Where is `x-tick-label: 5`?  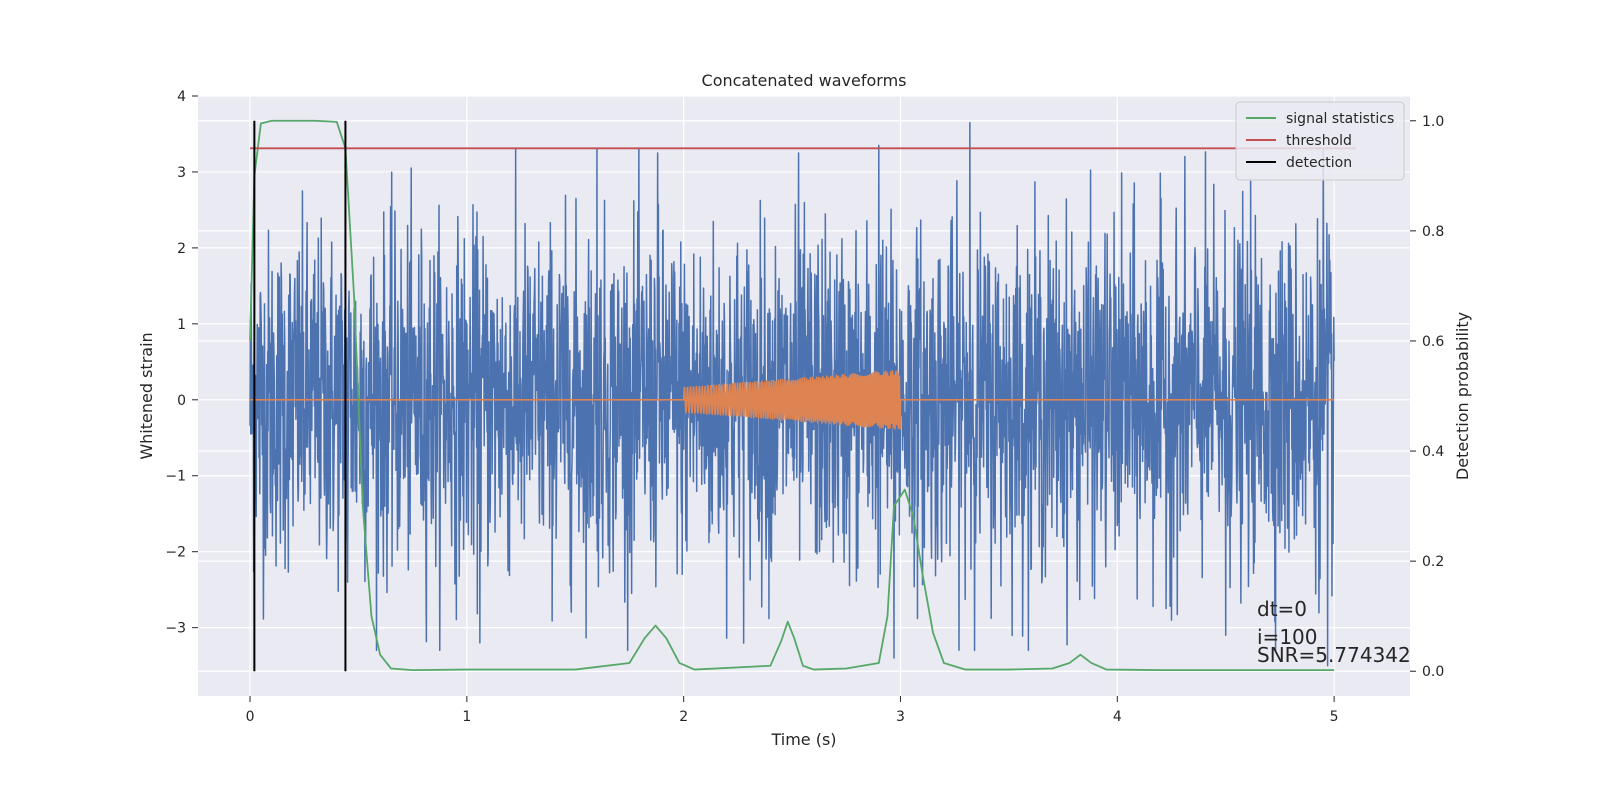 x-tick-label: 5 is located at coordinates (1334, 717).